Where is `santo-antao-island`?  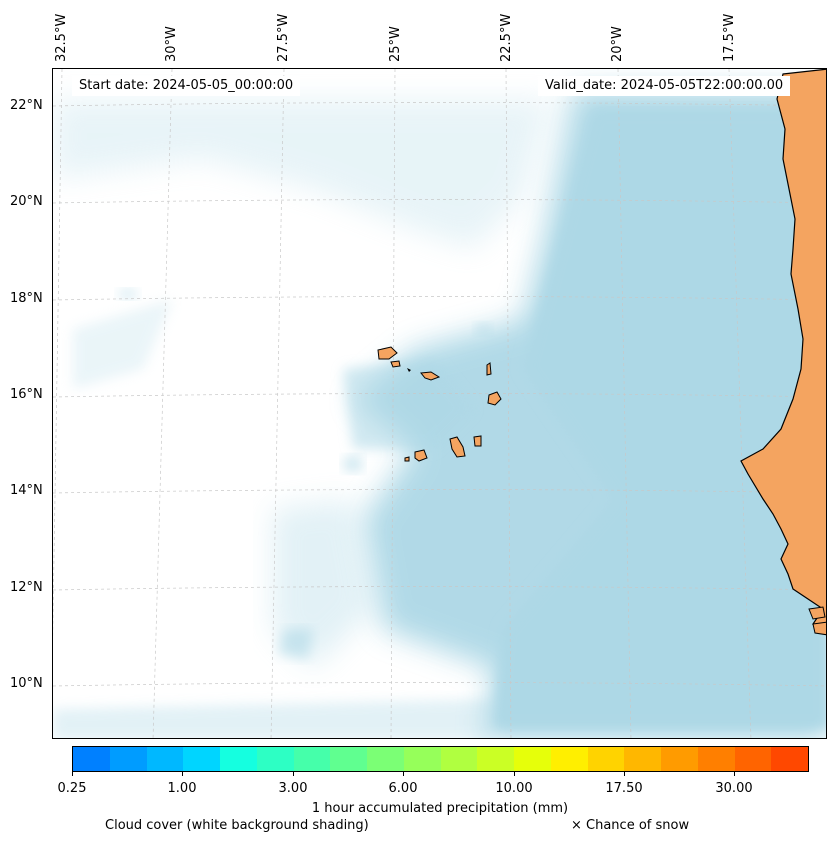 santo-antao-island is located at coordinates (387, 353).